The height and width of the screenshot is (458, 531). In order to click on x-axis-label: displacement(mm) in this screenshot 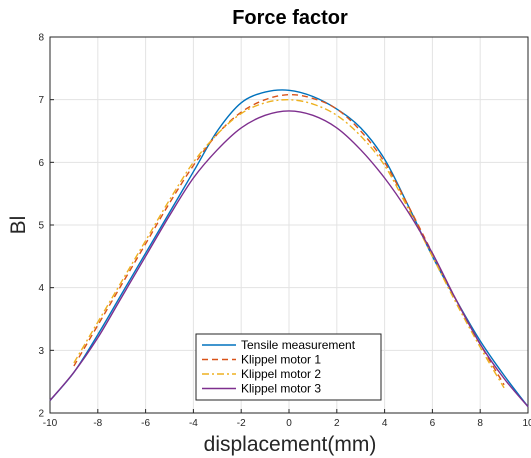, I will do `click(290, 444)`.